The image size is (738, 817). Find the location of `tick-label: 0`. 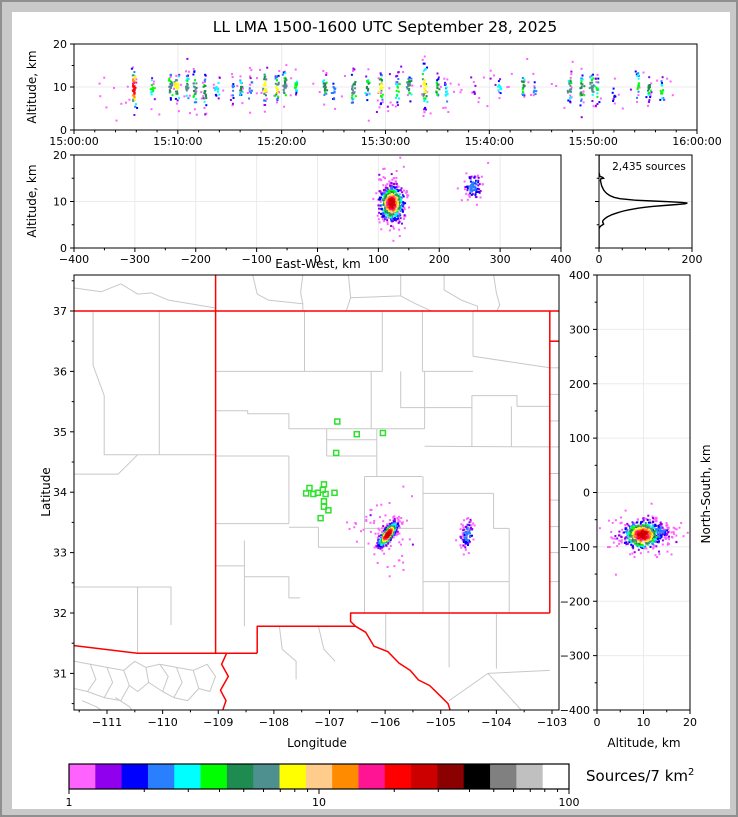

tick-label: 0 is located at coordinates (63, 248).